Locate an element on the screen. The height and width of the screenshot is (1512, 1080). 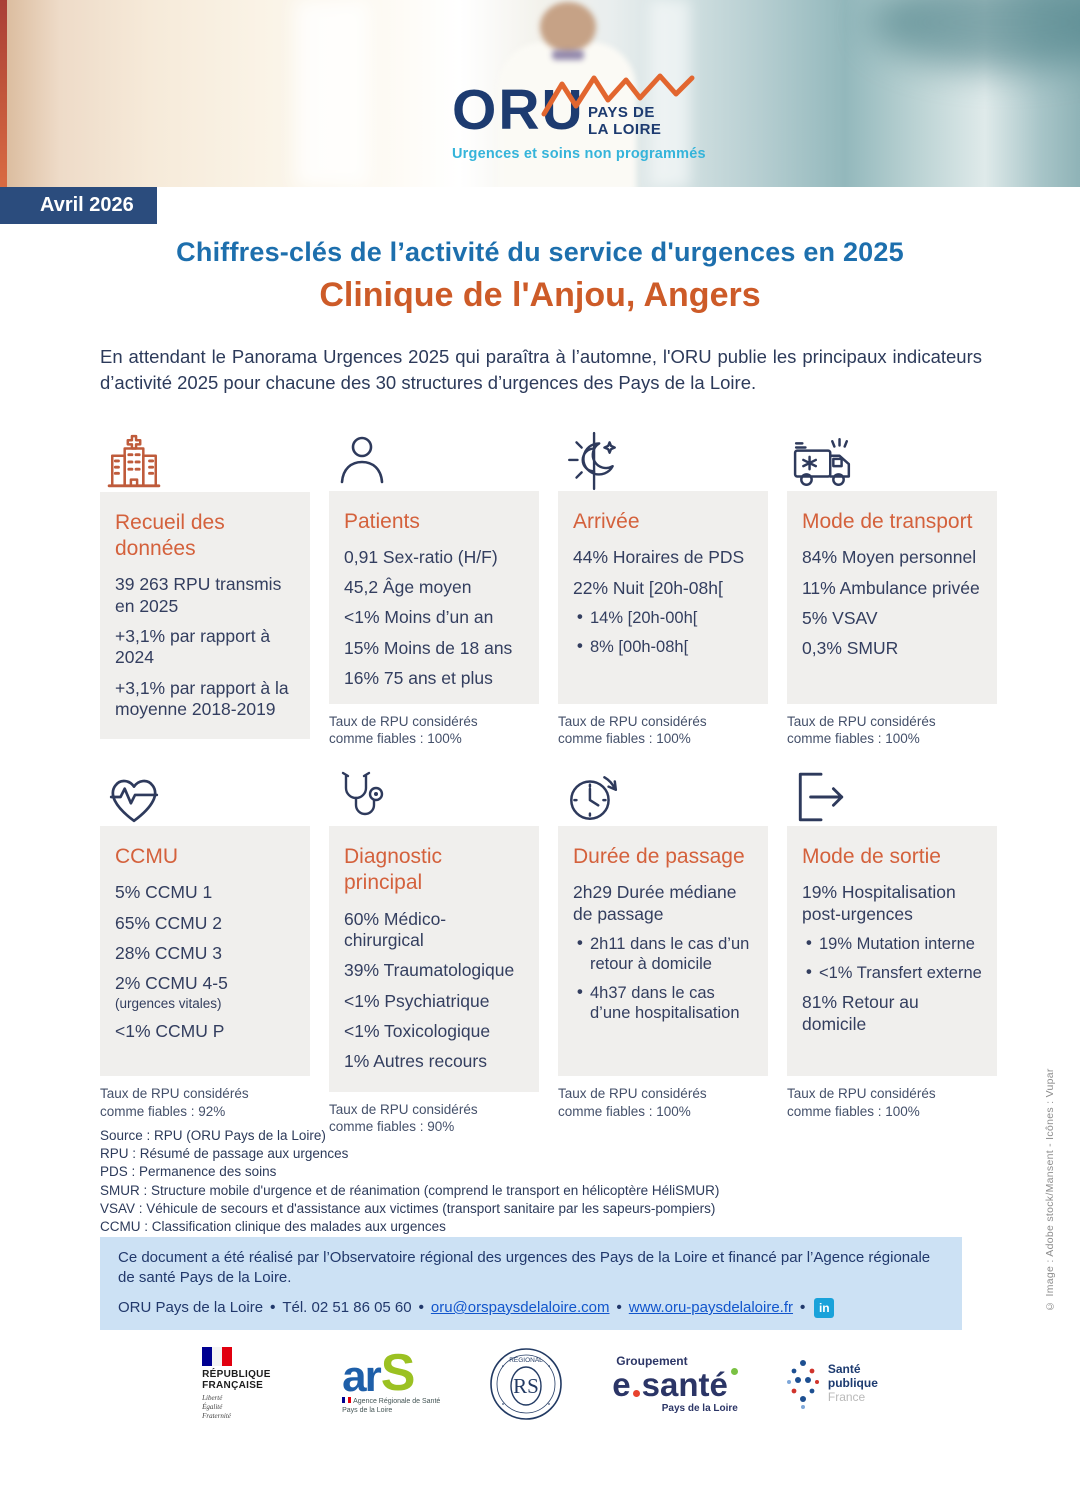
card-stat-line: 14% [20h-00h[ is located at coordinates (663, 617).